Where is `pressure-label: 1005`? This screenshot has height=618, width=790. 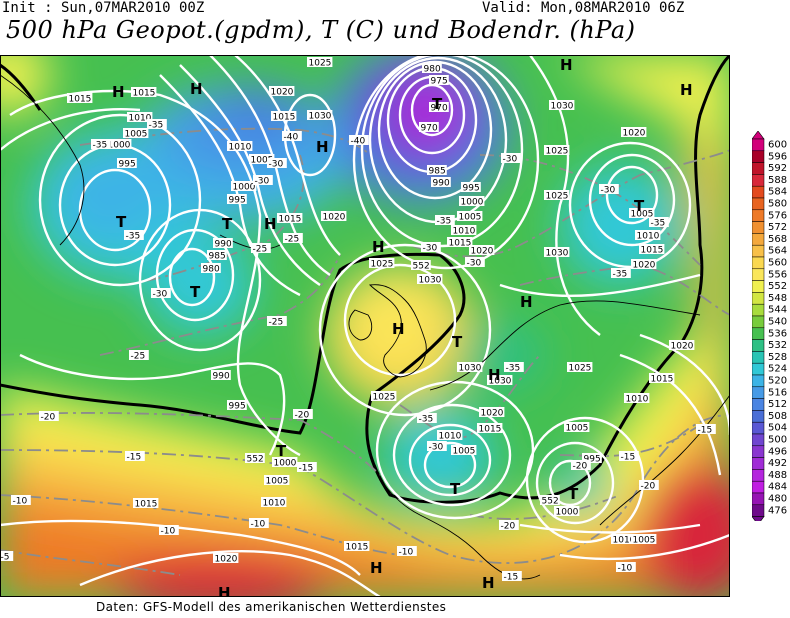 pressure-label: 1005 is located at coordinates (136, 135).